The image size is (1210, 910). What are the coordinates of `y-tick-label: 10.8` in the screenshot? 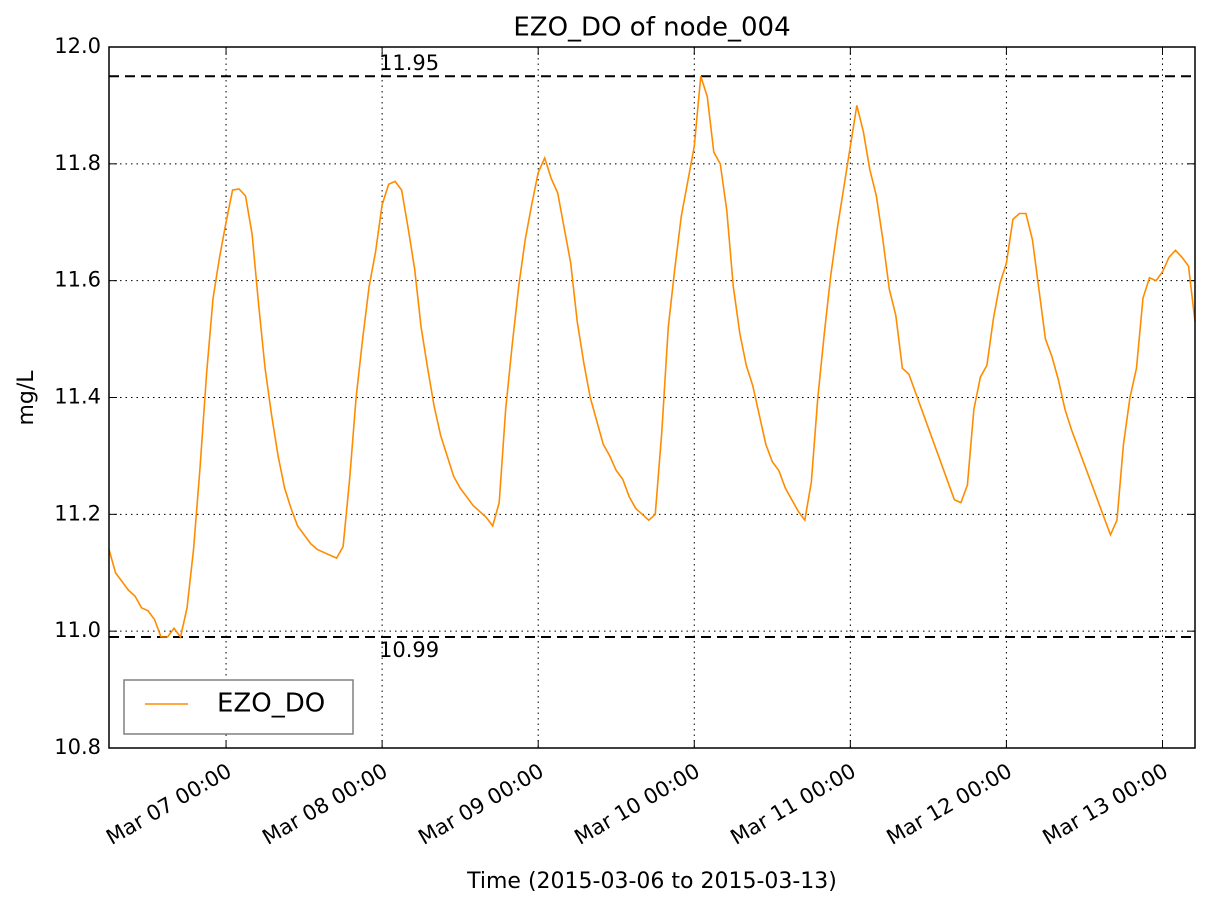 It's located at (77, 747).